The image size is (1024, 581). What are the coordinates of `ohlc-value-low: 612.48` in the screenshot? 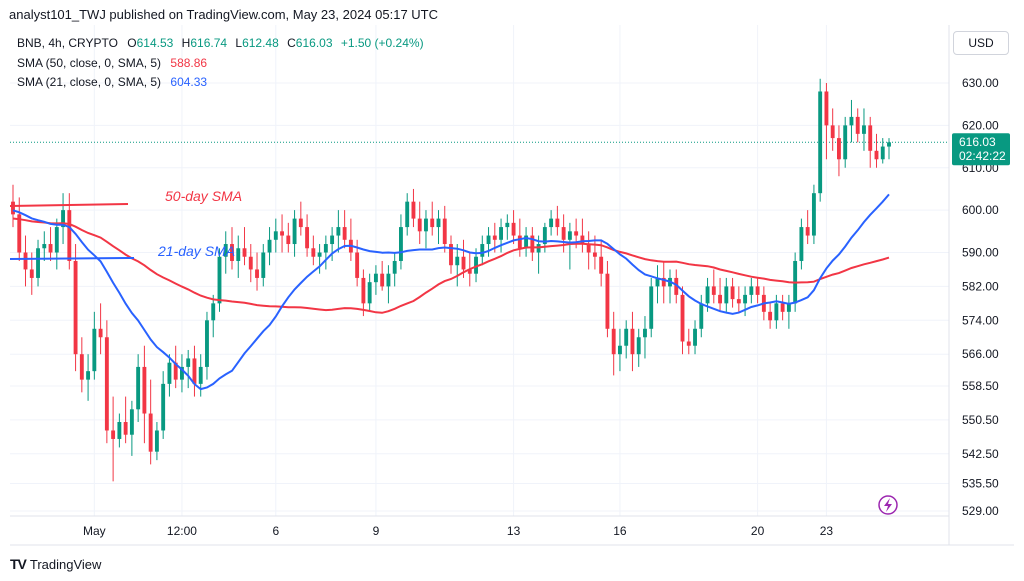 It's located at (260, 43).